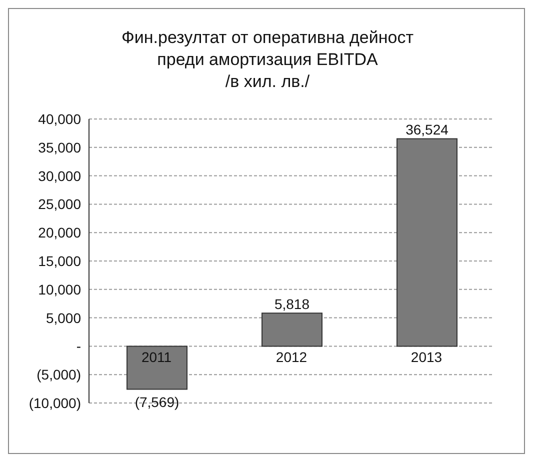 The image size is (533, 462). Describe the element at coordinates (60, 176) in the screenshot. I see `y-tick-label: 30,000` at that location.